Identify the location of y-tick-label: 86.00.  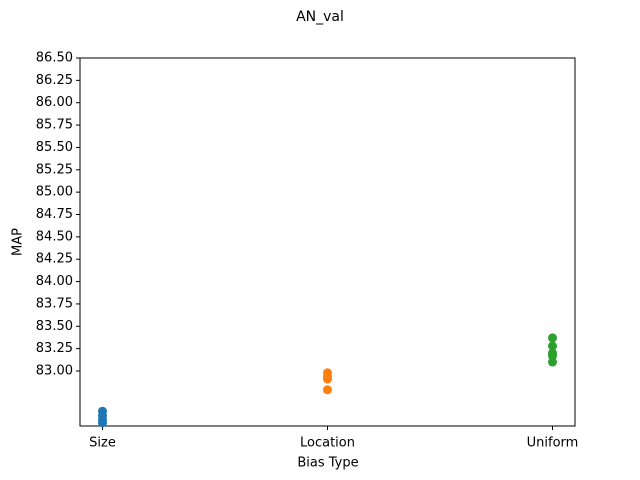
(54, 102).